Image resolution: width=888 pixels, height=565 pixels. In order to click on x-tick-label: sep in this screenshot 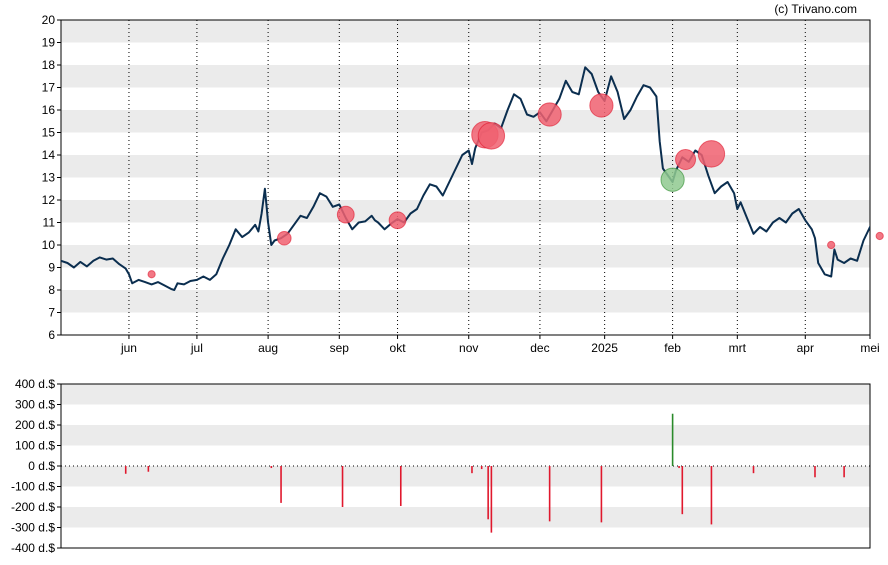, I will do `click(340, 348)`.